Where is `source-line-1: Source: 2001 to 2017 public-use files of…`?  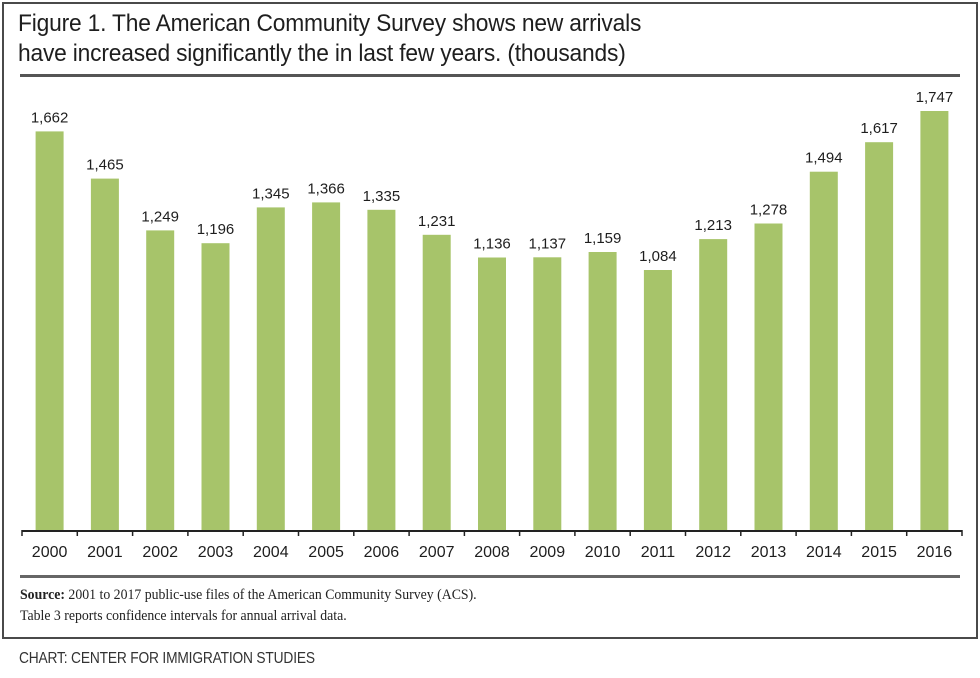
source-line-1: Source: 2001 to 2017 public-use files of… is located at coordinates (248, 595).